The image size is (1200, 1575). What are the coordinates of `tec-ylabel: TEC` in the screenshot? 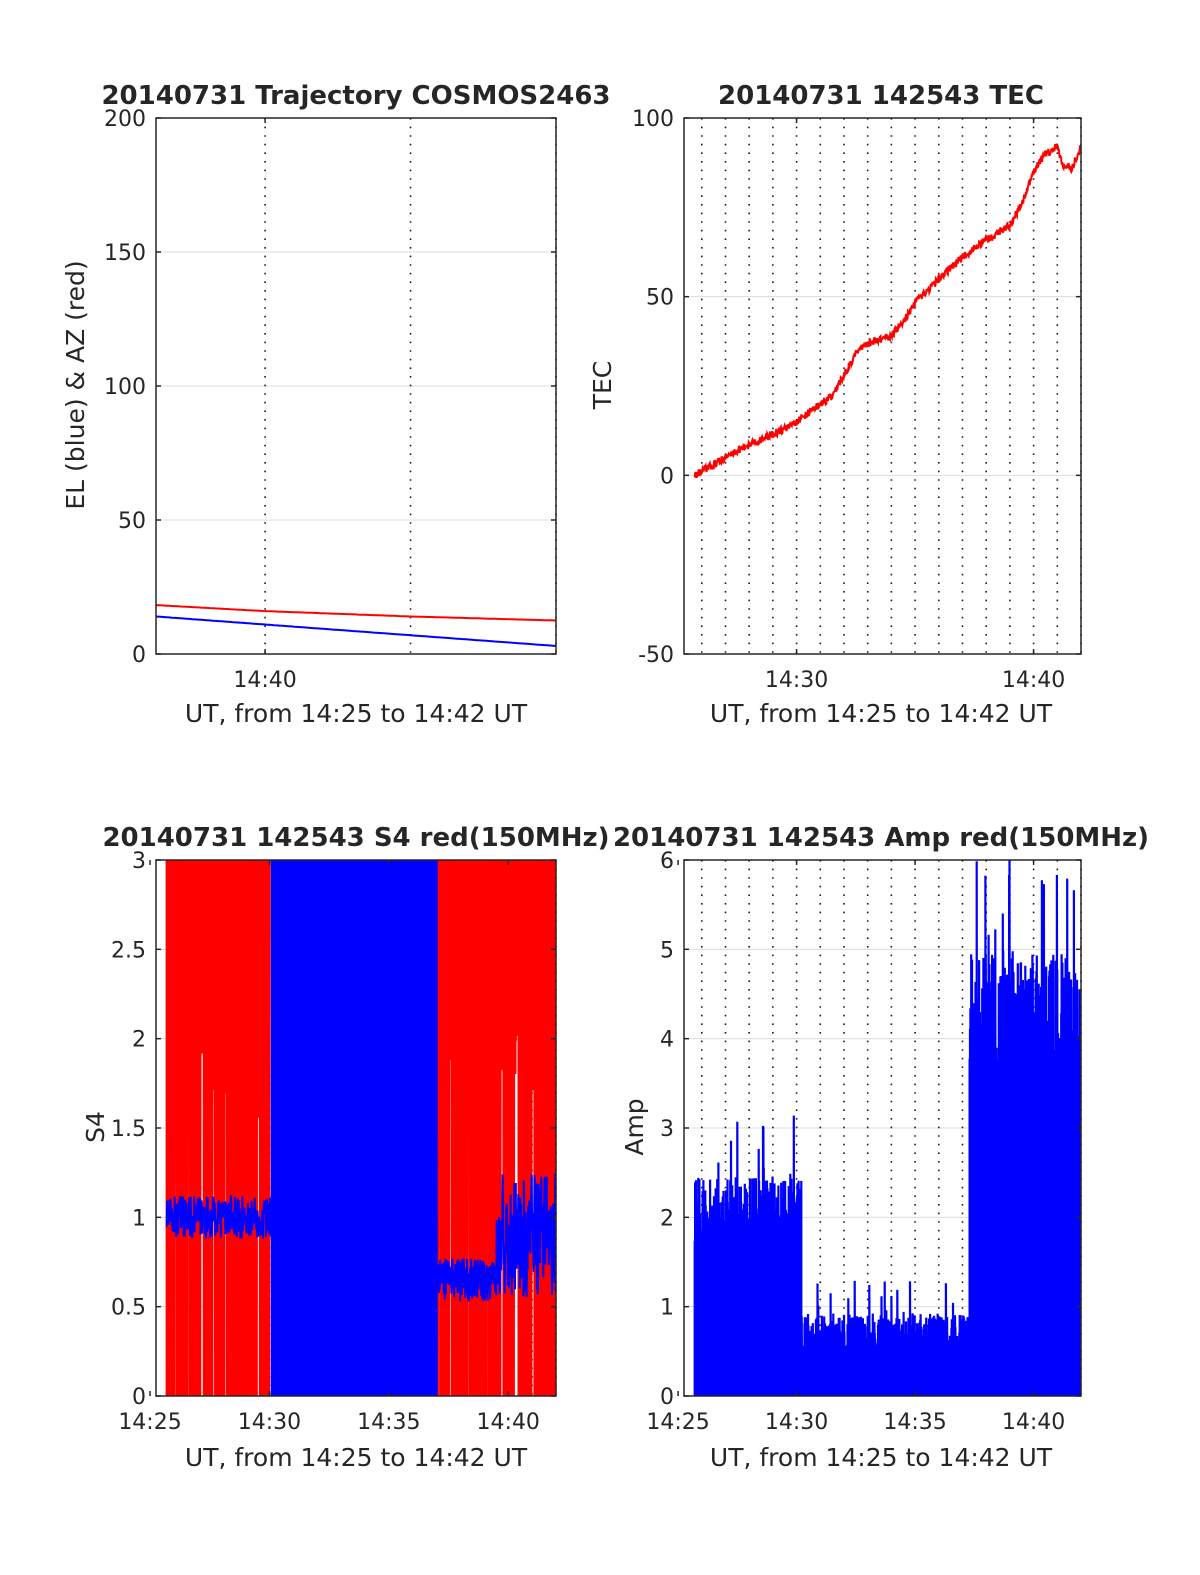 It's located at (602, 386).